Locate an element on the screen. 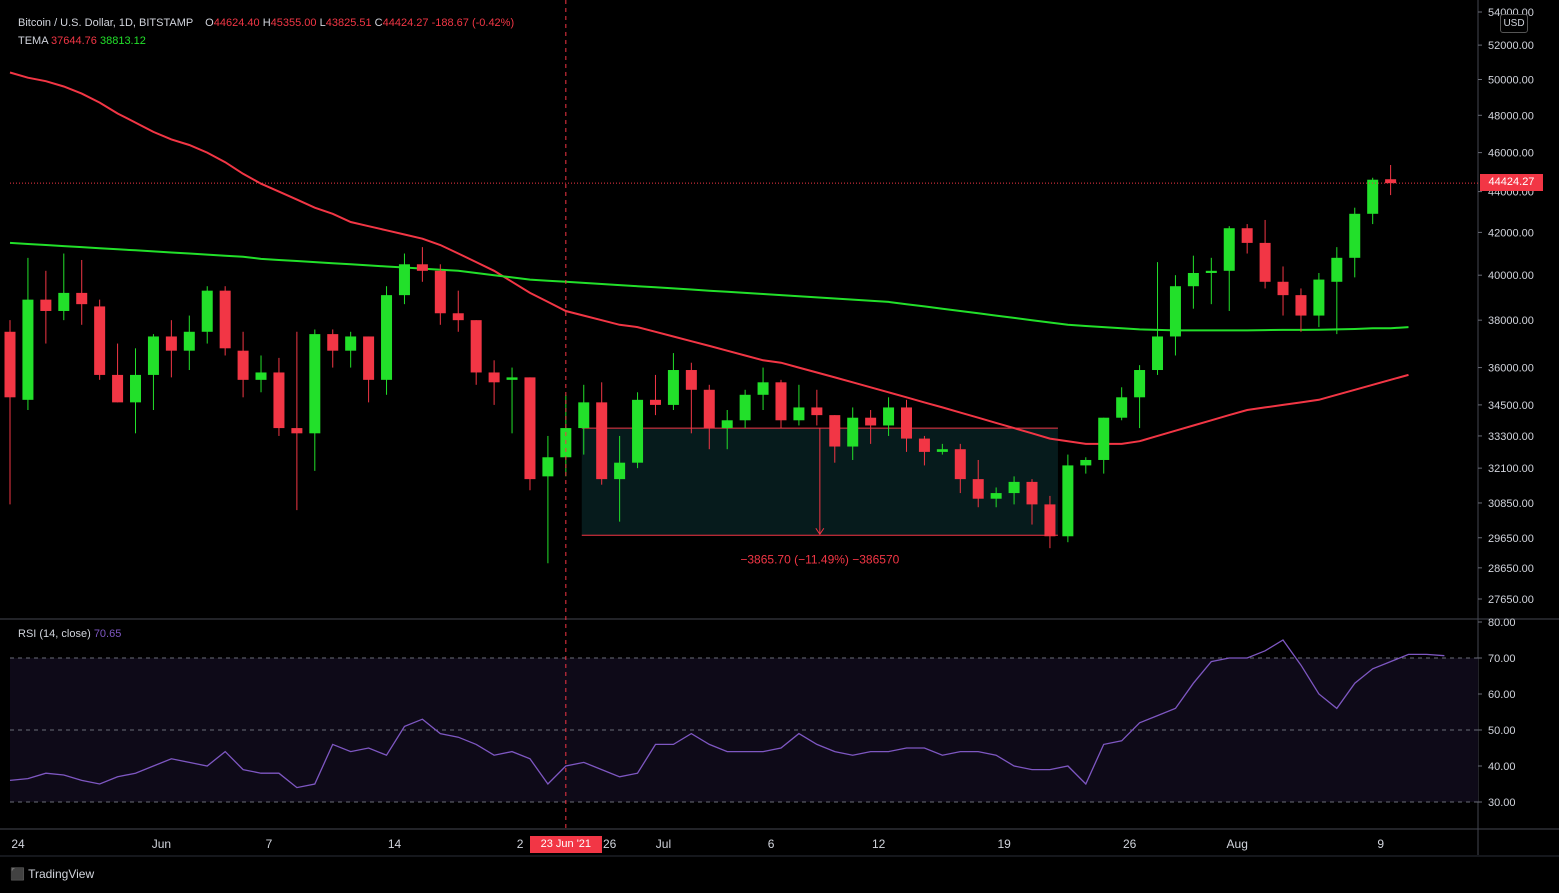  time-tick-label: Jun is located at coordinates (161, 844).